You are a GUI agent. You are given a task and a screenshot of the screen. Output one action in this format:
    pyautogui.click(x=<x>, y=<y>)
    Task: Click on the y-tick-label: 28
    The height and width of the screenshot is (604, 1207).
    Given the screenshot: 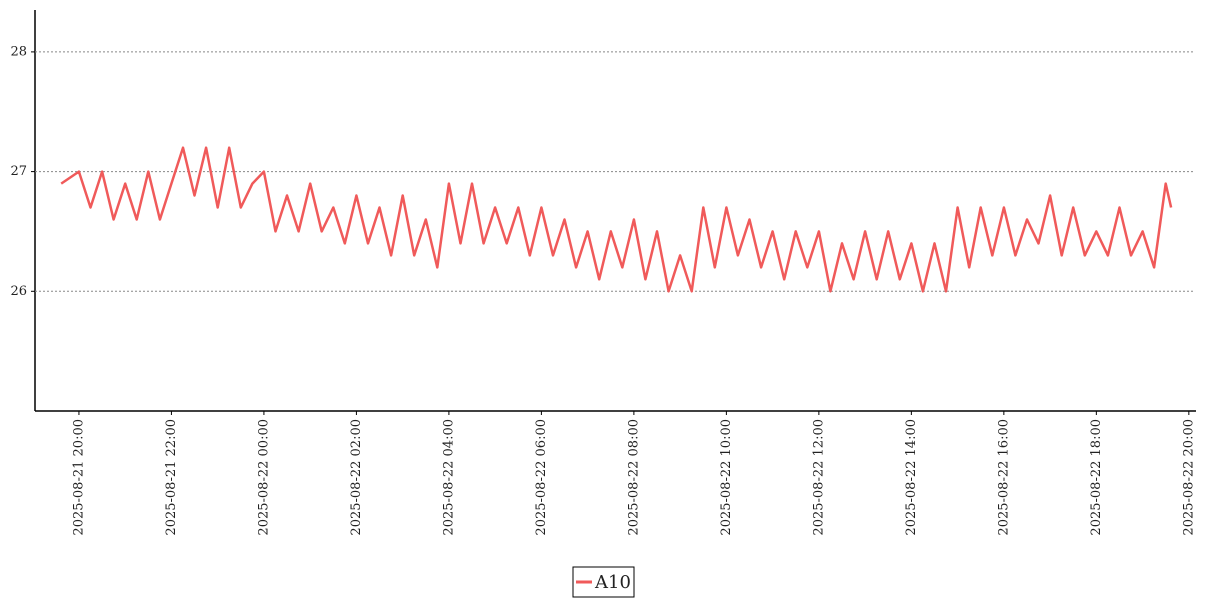 What is the action you would take?
    pyautogui.click(x=18, y=51)
    